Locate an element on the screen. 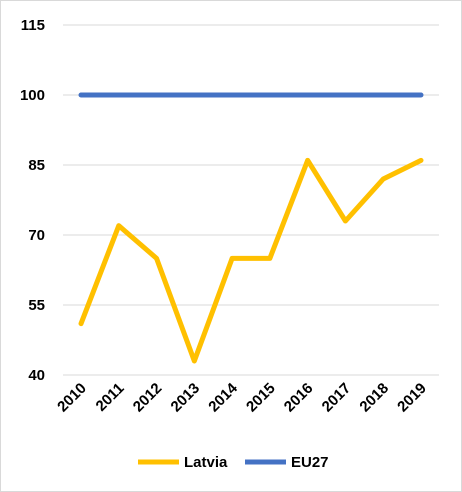 The width and height of the screenshot is (462, 492). x-tick-label: 2014 is located at coordinates (223, 397).